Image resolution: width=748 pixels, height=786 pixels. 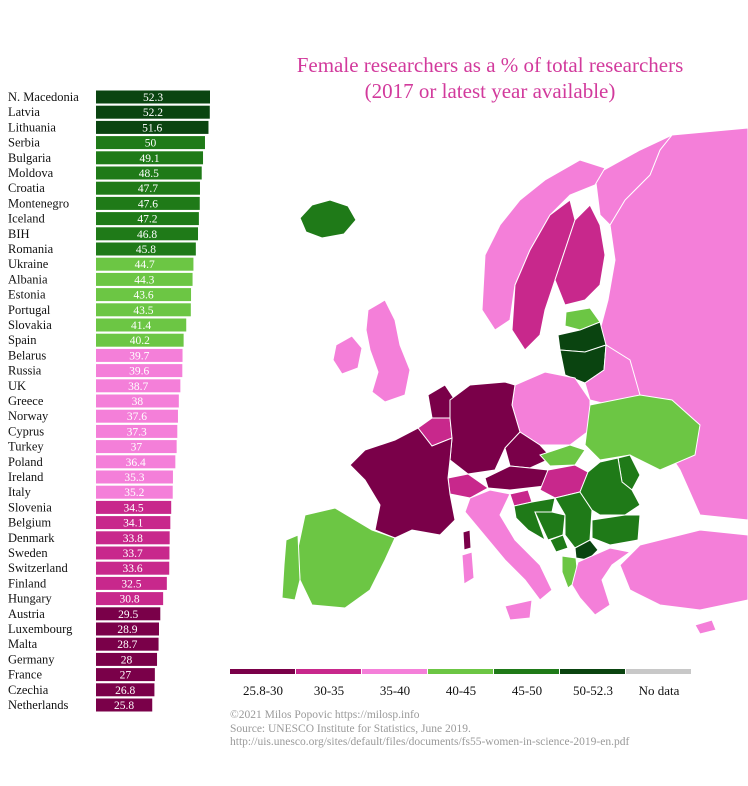 I want to click on bar-n-macedonia, so click(x=153, y=97).